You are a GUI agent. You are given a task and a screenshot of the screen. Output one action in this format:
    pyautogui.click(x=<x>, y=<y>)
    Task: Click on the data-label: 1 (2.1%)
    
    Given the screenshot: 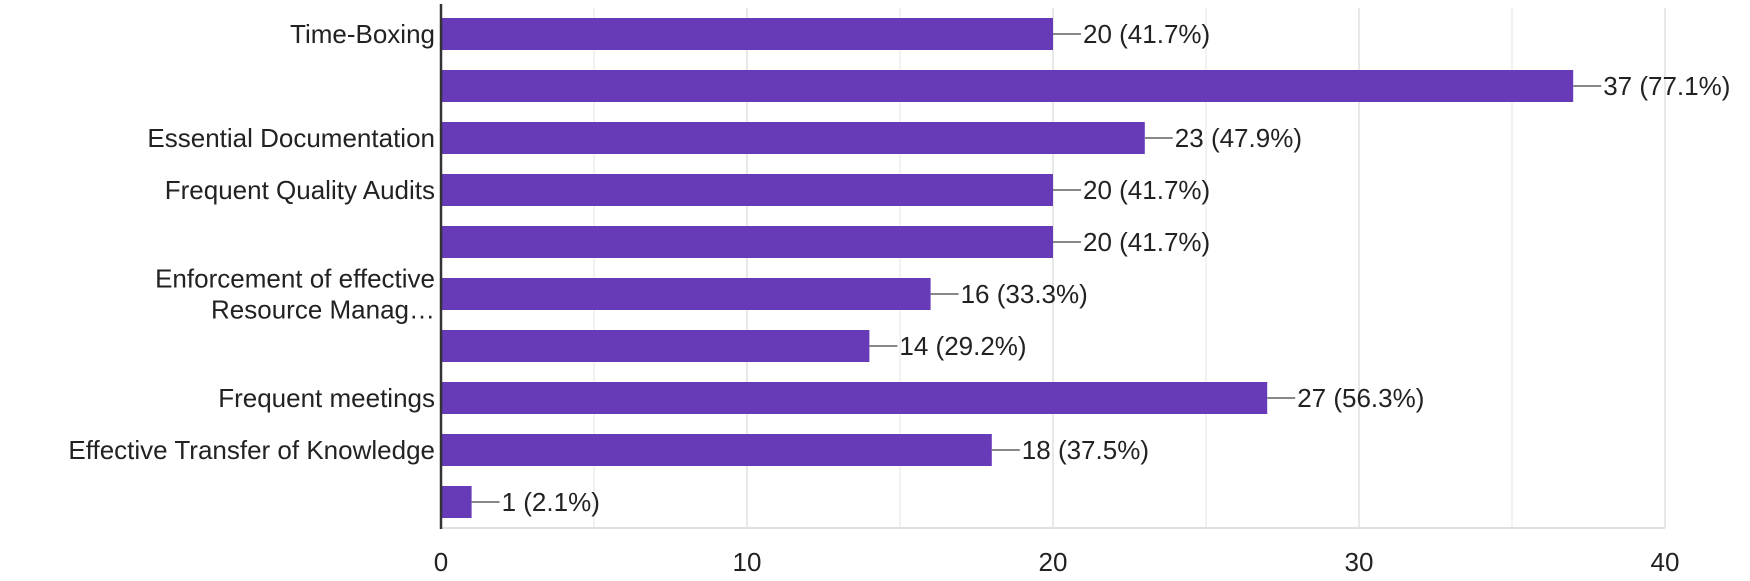 What is the action you would take?
    pyautogui.click(x=551, y=502)
    